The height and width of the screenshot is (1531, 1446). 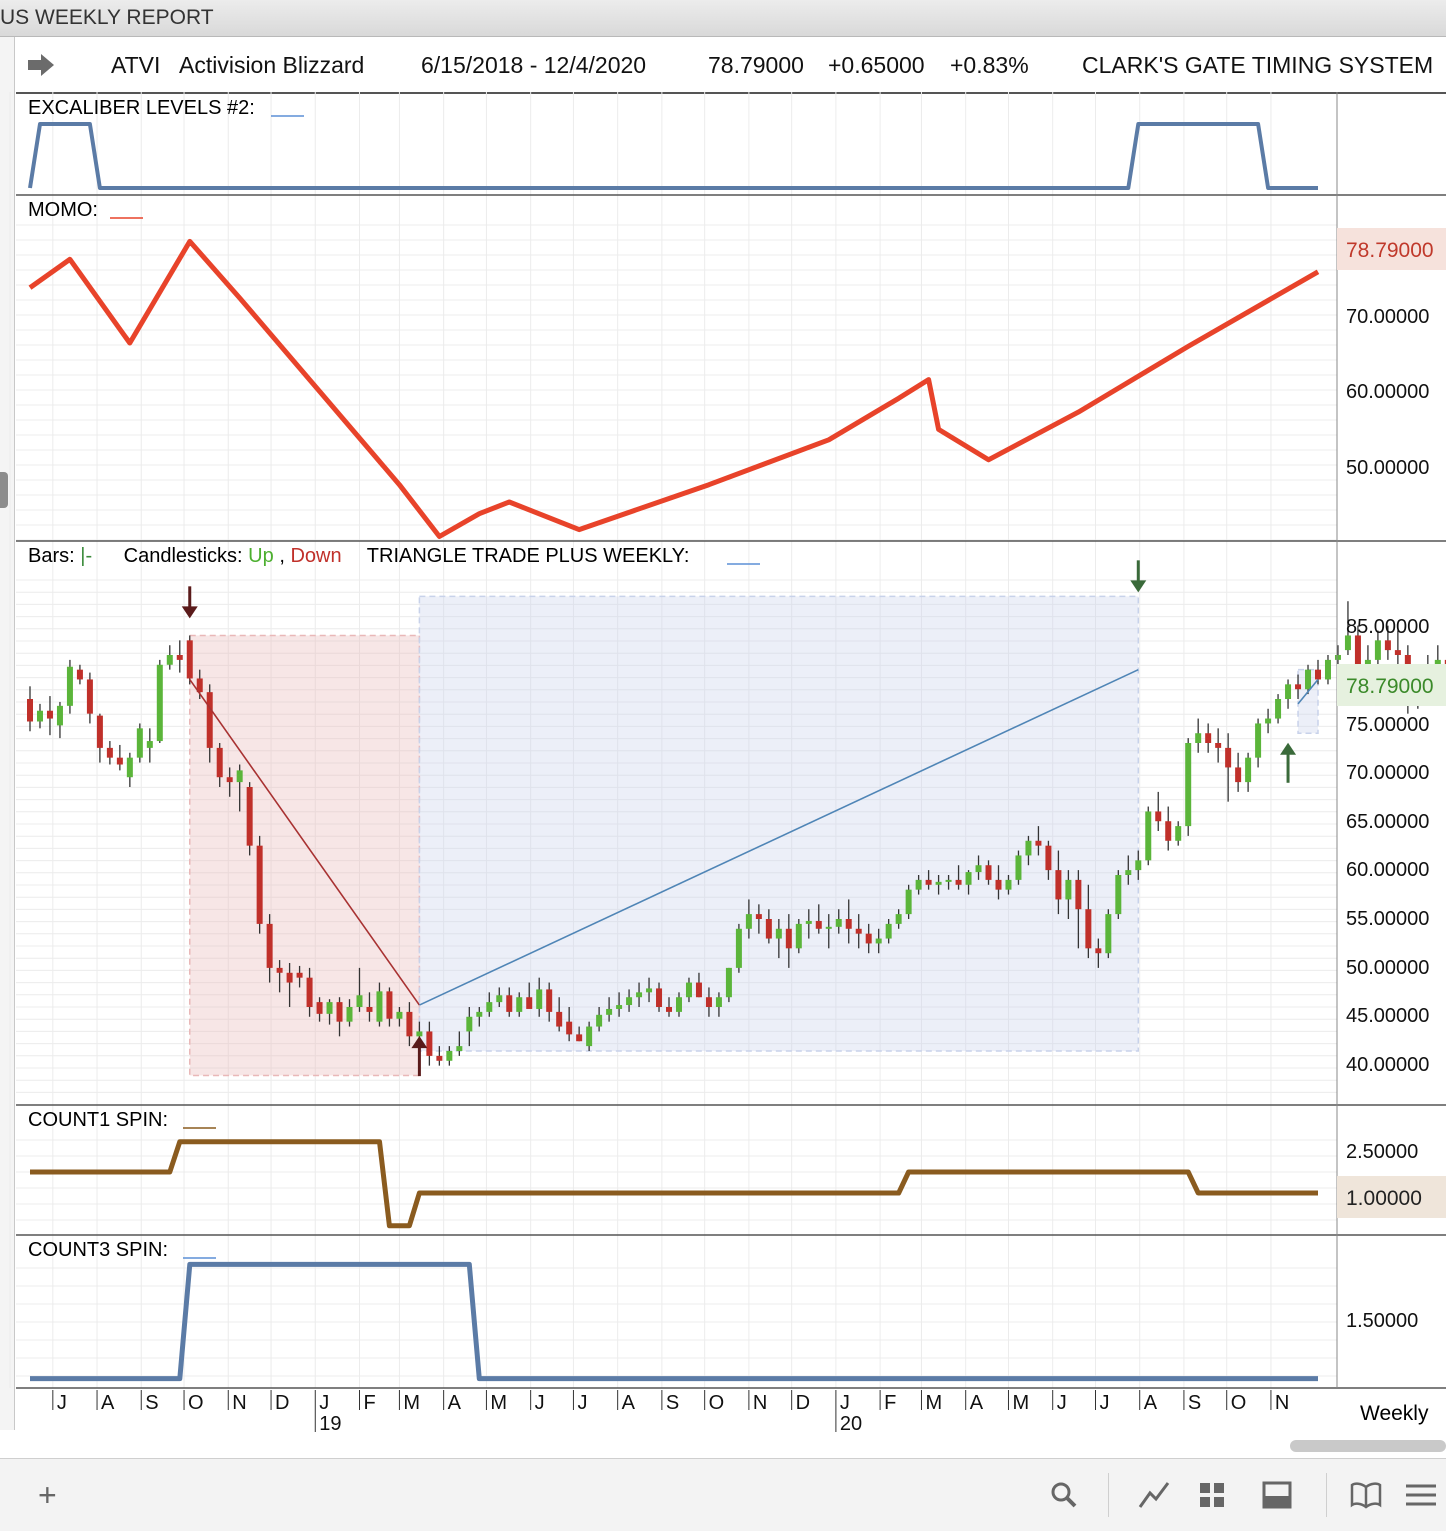 I want to click on month-label: J, so click(x=1062, y=1403).